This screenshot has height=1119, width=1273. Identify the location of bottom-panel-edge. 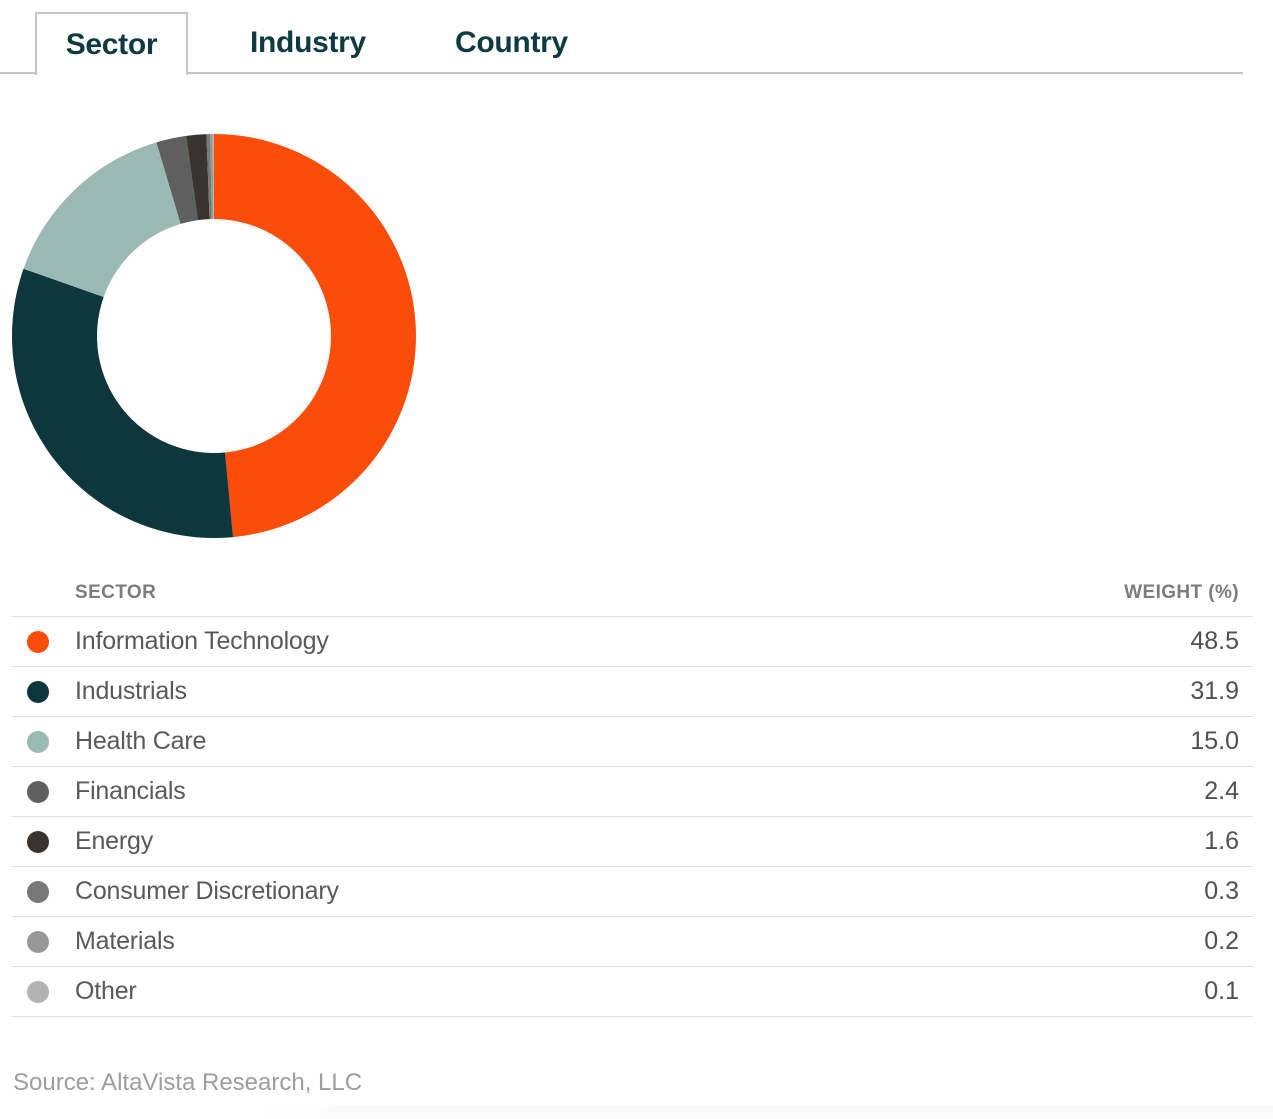
(766, 1112).